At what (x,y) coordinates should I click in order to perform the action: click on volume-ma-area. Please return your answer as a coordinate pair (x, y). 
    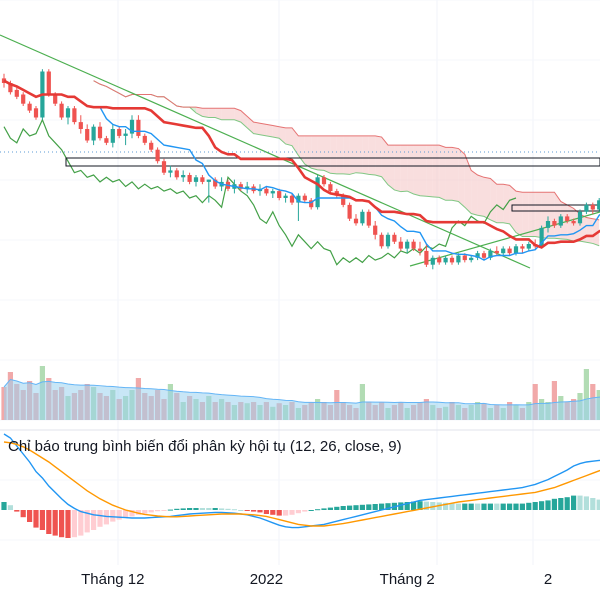
    Looking at the image, I should click on (302, 399).